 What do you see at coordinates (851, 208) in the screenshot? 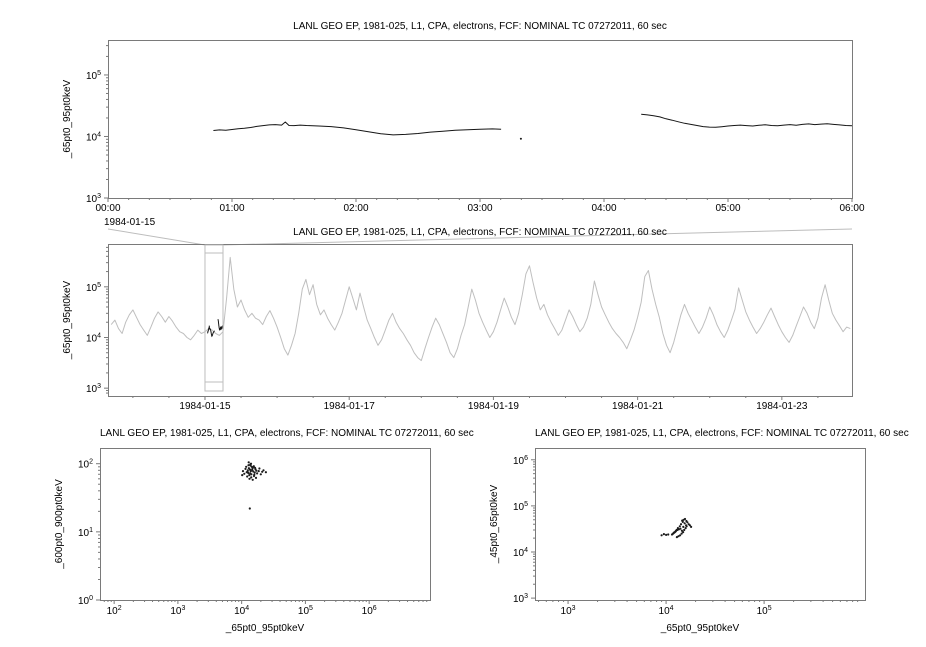
I see `svg-text: 06:00` at bounding box center [851, 208].